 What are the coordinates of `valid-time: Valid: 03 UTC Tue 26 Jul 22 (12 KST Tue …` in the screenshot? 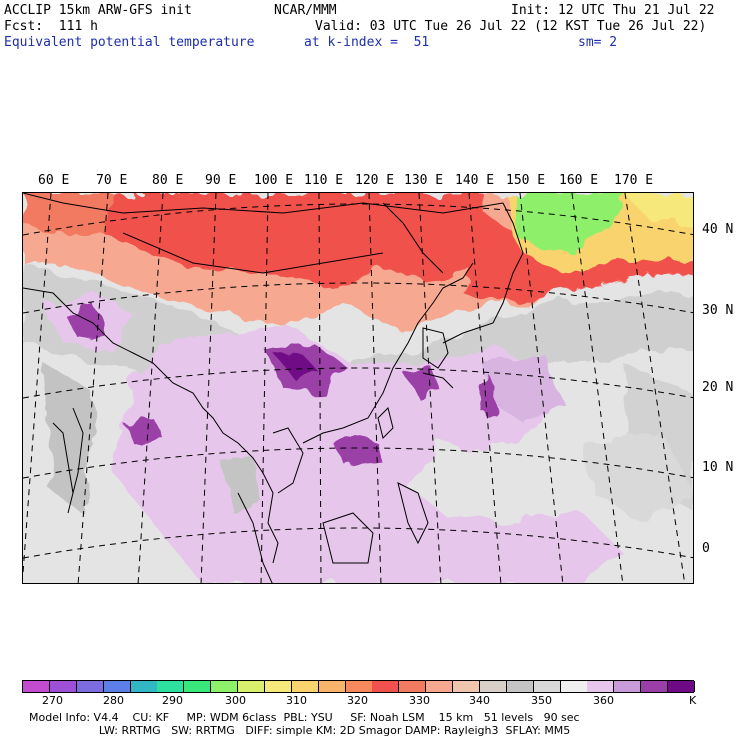 It's located at (511, 26).